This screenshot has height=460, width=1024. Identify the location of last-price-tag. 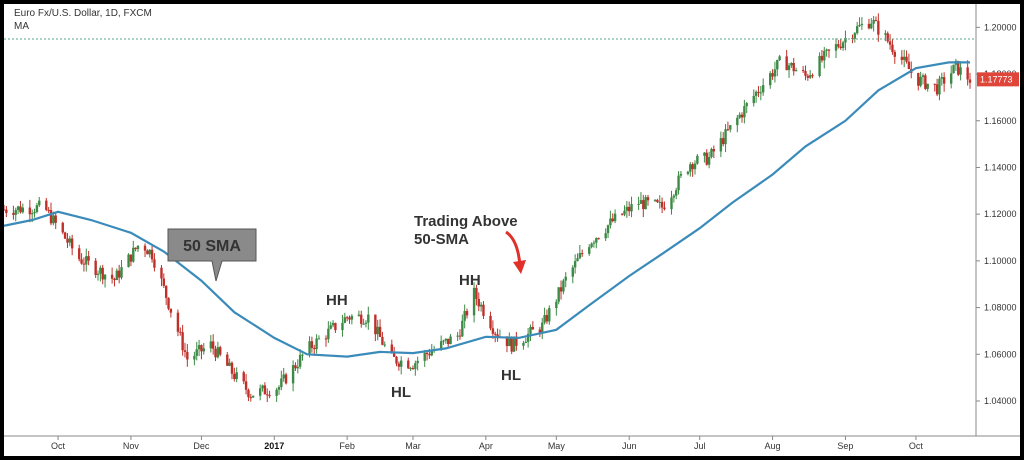
(998, 79).